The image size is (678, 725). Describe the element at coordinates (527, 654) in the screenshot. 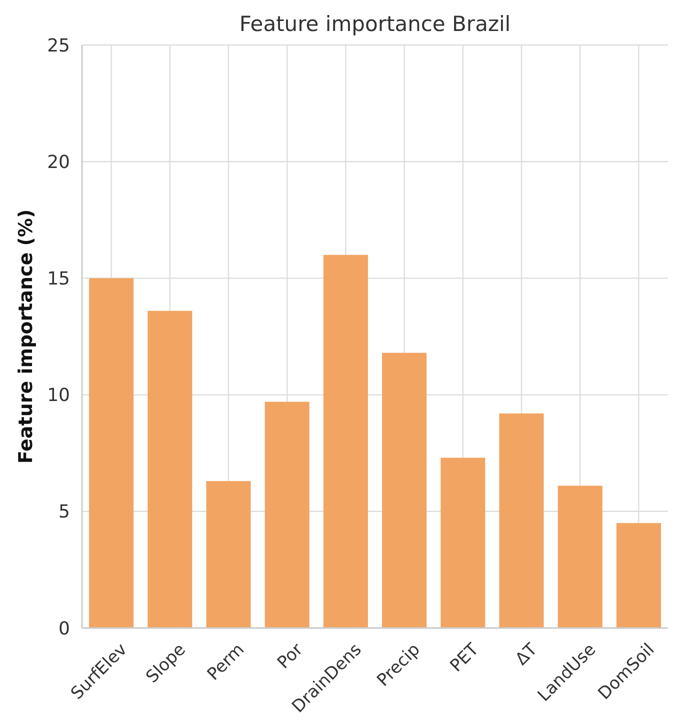

I see `x-tick-label: ΔT` at that location.